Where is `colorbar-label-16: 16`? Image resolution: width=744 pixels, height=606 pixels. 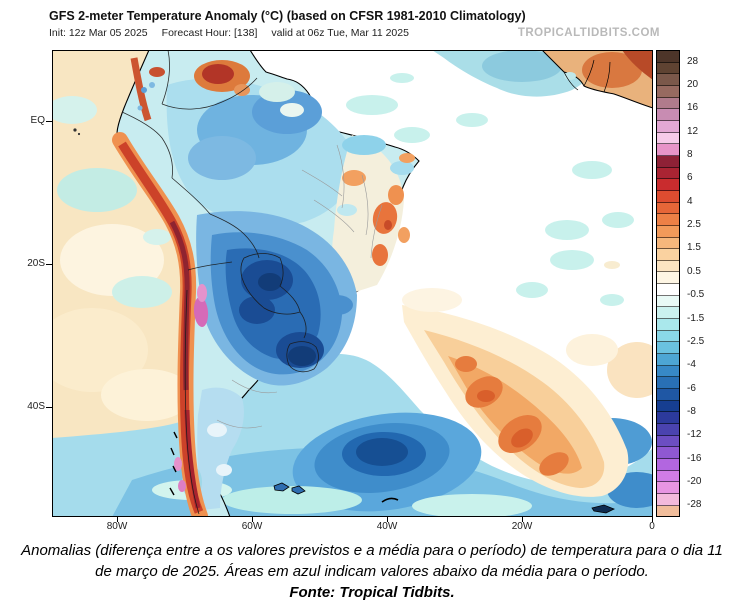
colorbar-label-16: 16 is located at coordinates (693, 108).